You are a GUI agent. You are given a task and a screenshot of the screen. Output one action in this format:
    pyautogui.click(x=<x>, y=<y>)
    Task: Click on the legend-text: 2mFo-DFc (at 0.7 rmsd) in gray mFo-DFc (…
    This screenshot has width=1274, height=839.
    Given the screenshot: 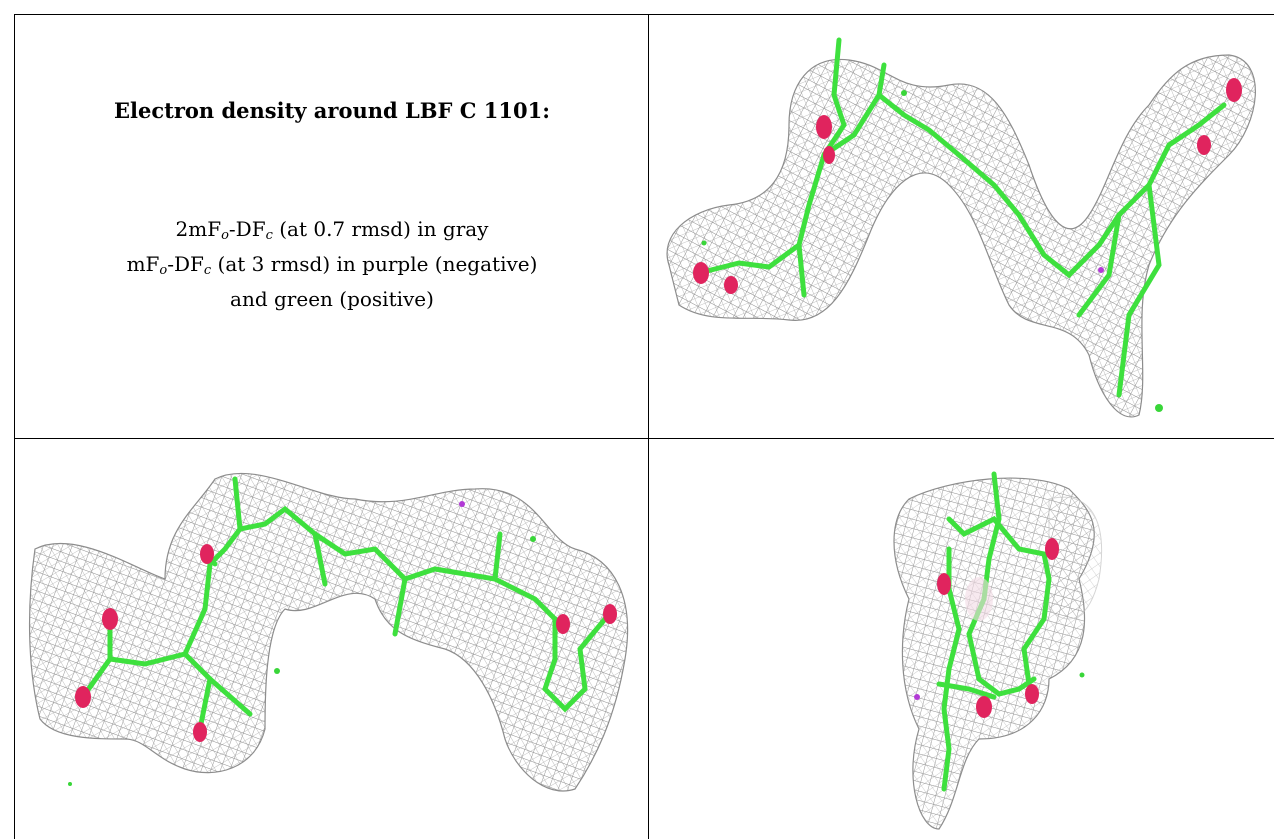 What is the action you would take?
    pyautogui.click(x=331, y=264)
    